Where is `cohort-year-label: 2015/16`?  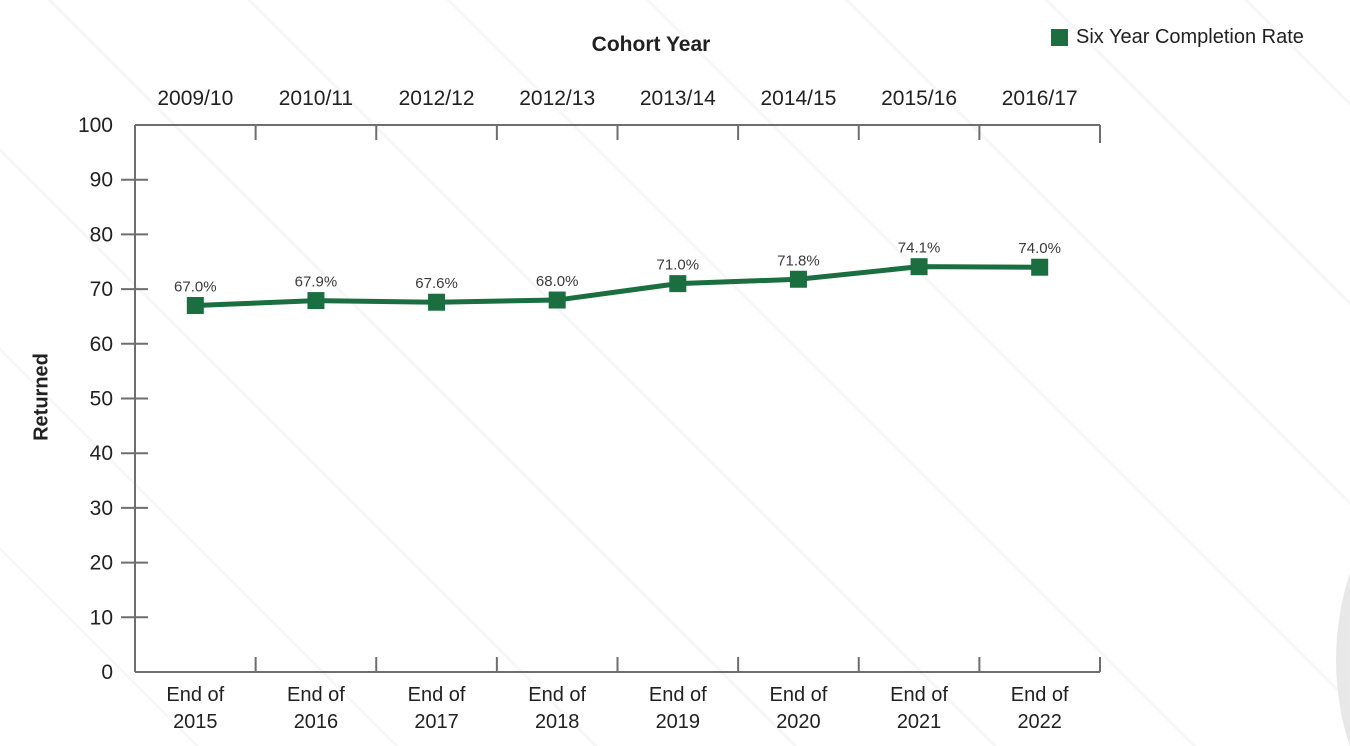
cohort-year-label: 2015/16 is located at coordinates (919, 98).